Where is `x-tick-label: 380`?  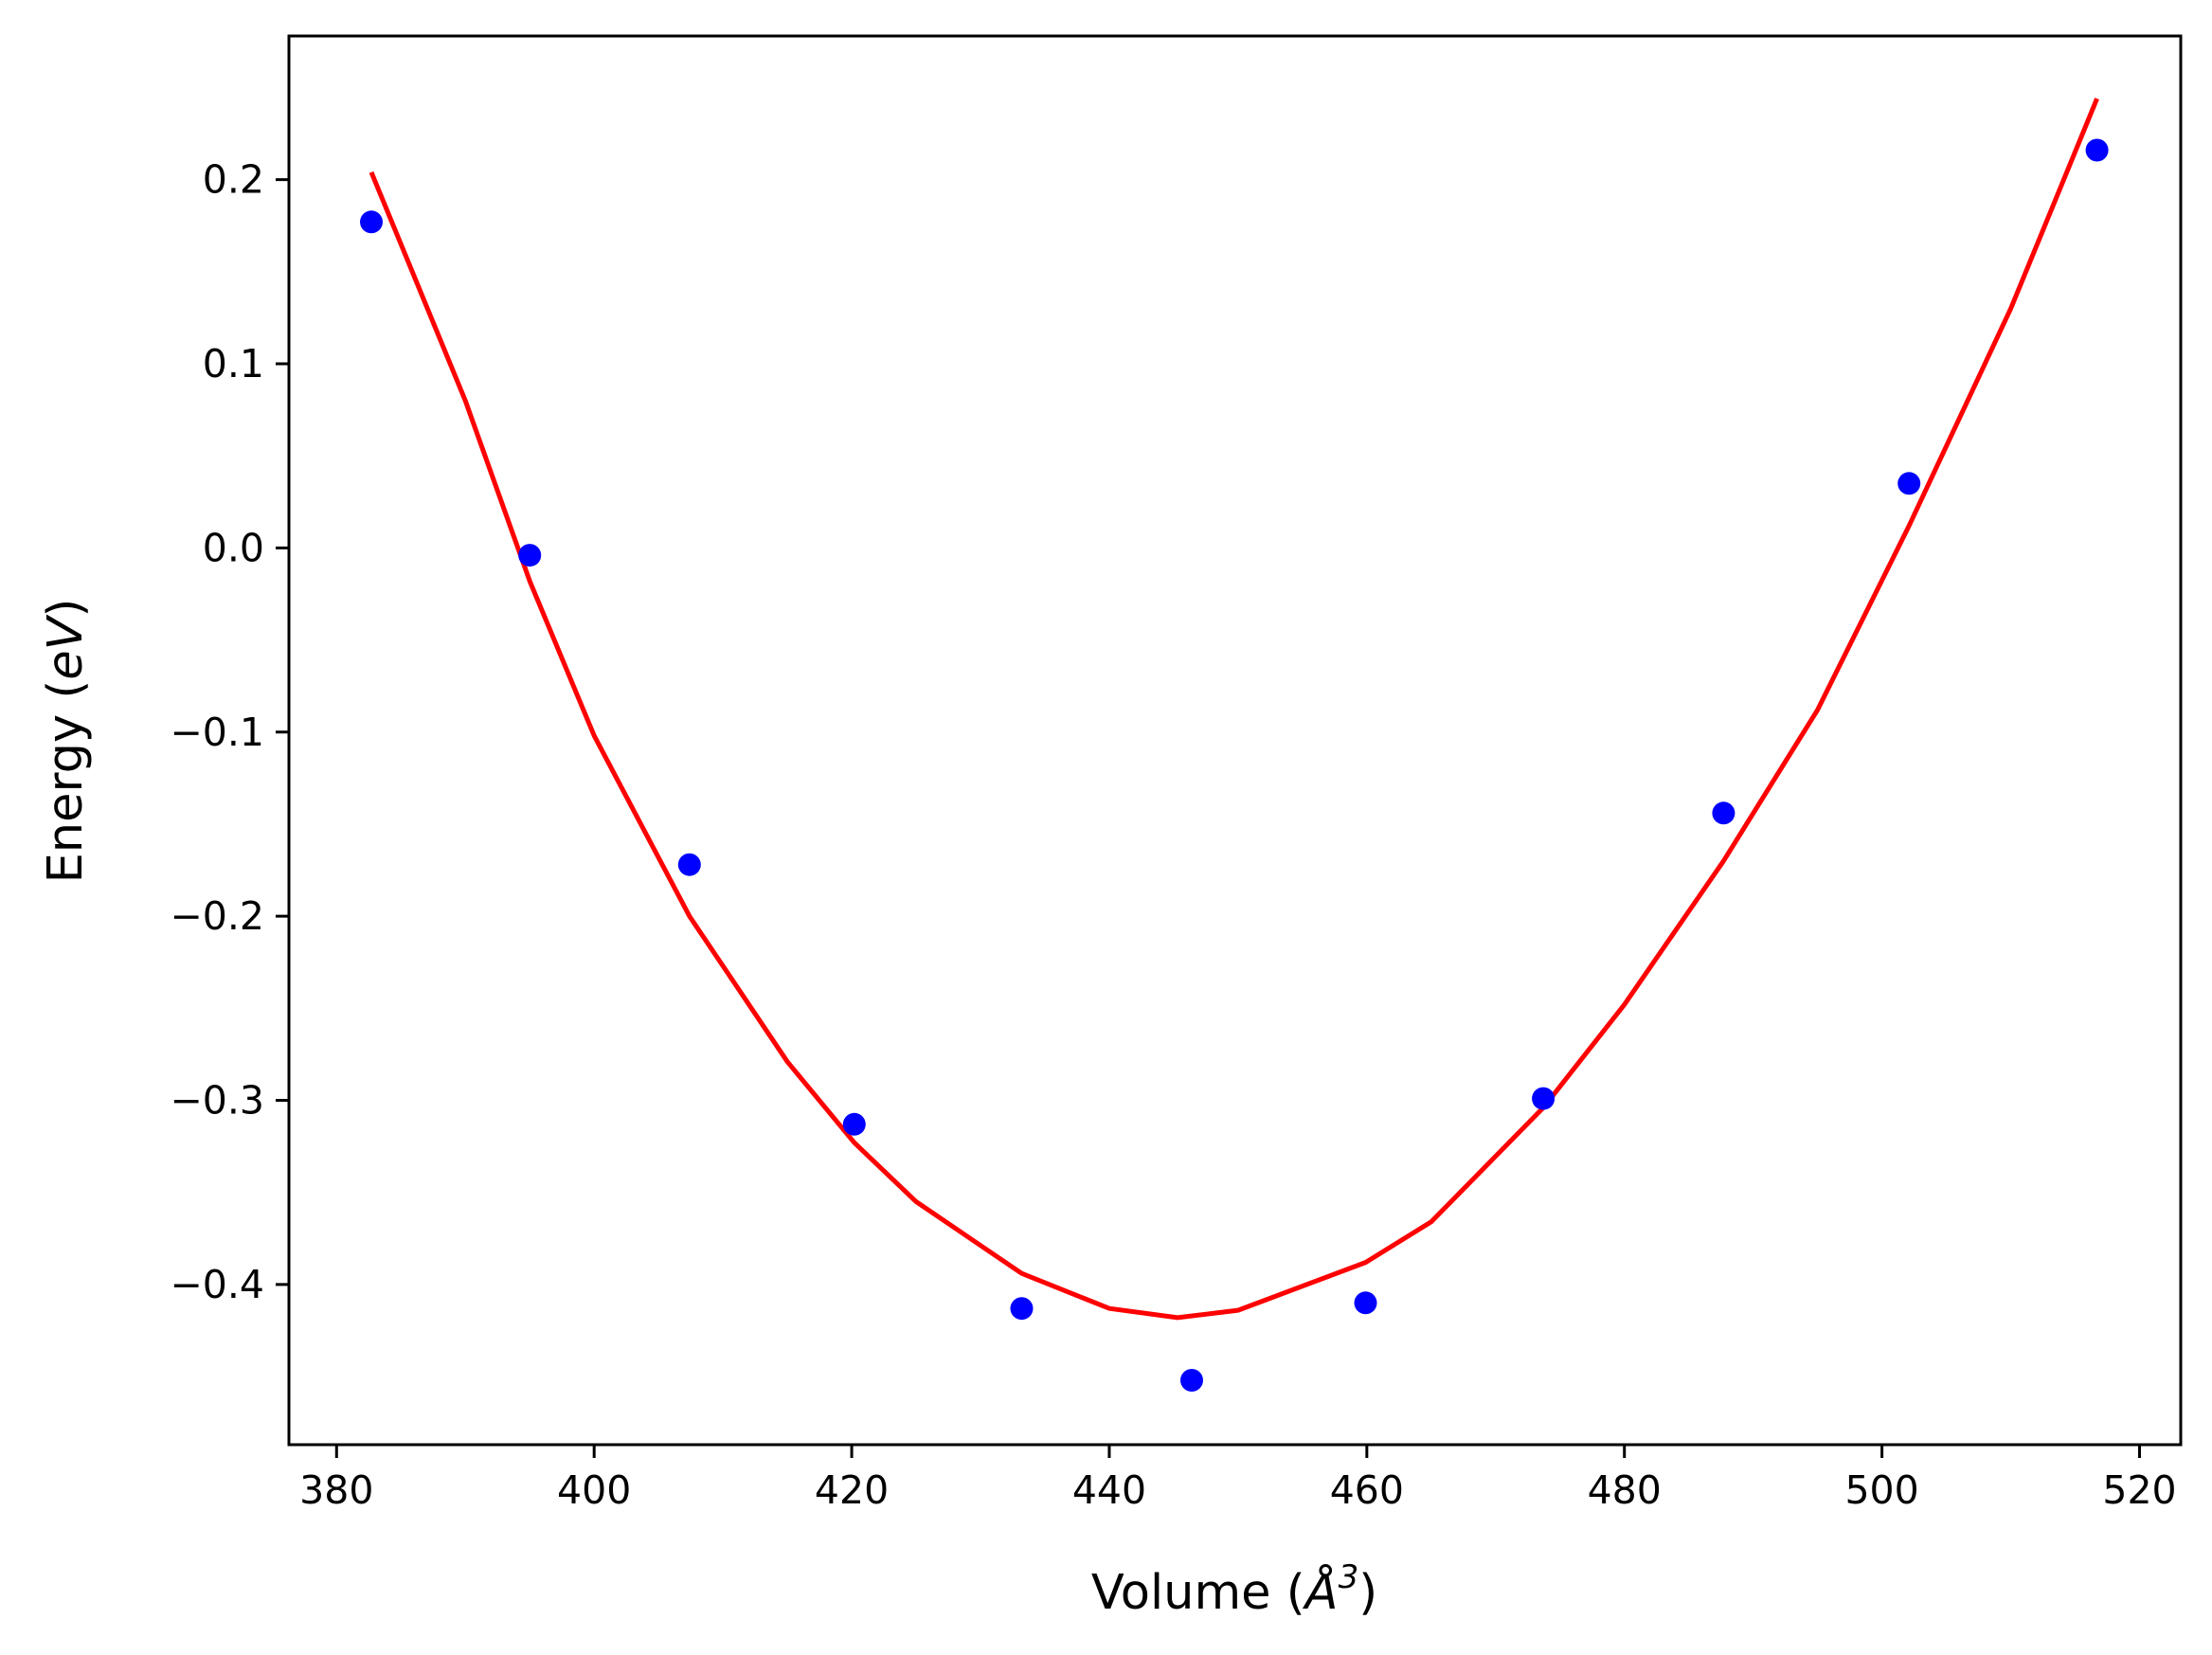
x-tick-label: 380 is located at coordinates (336, 1490).